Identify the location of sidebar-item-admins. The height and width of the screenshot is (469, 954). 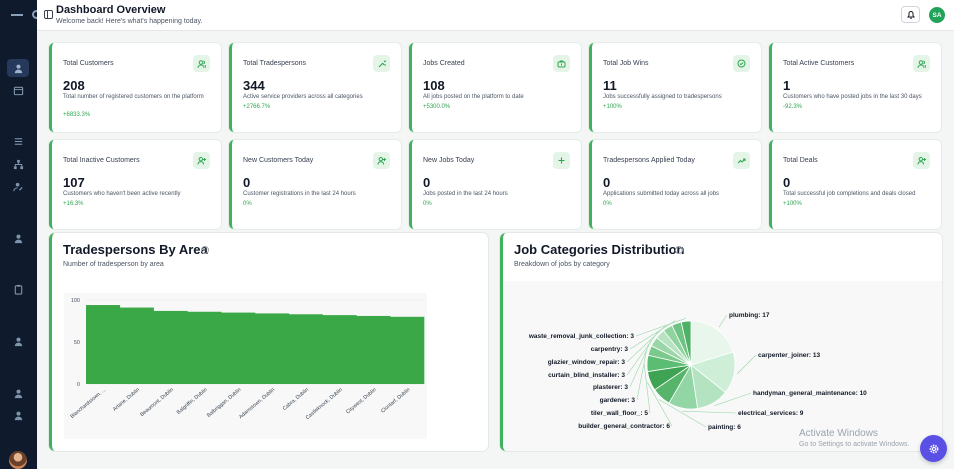
(18, 393).